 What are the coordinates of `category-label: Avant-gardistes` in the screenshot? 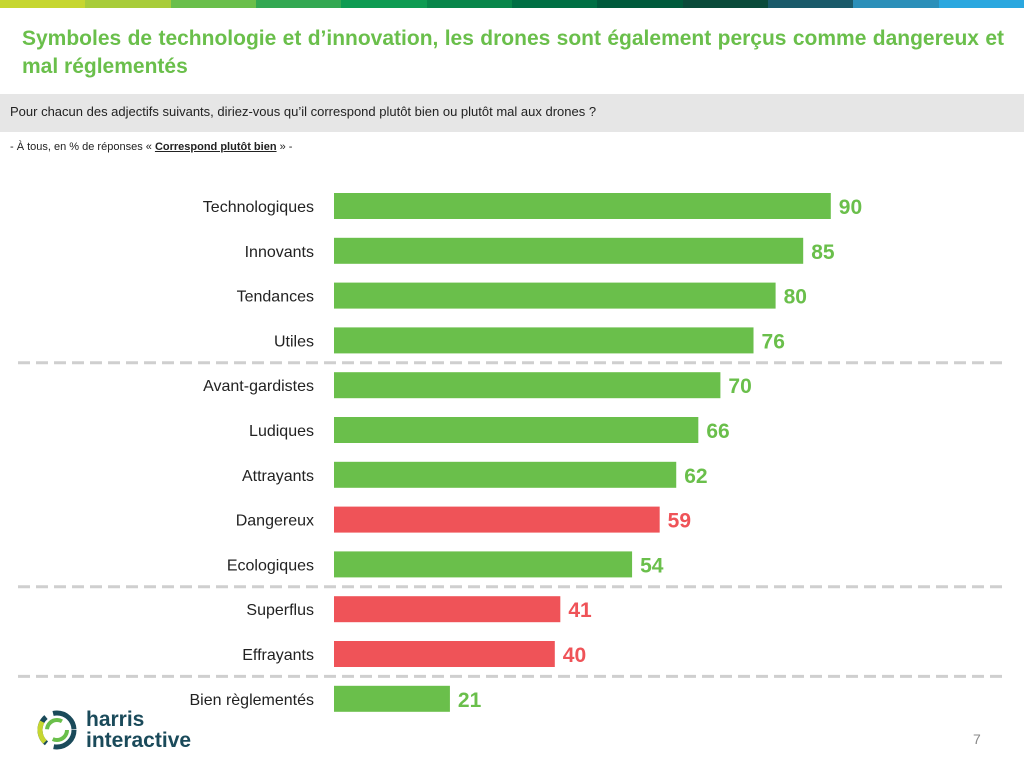 It's located at (258, 386).